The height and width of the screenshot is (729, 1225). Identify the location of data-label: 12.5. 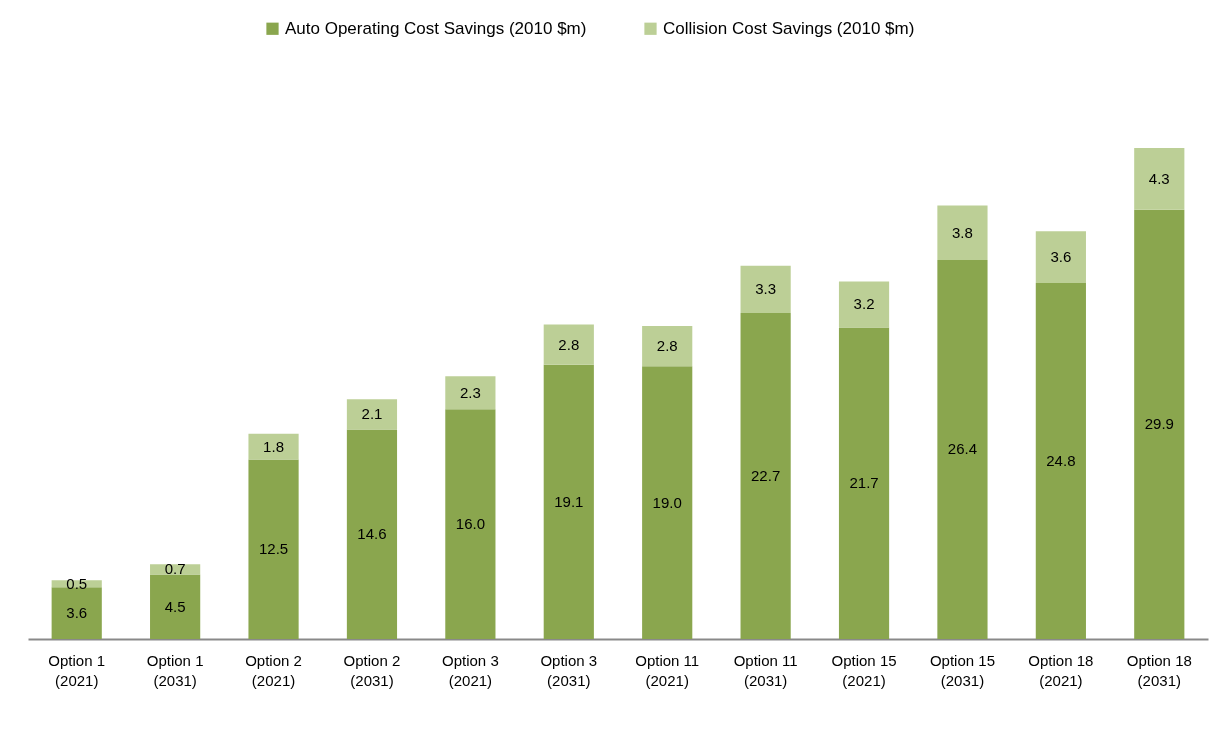
(273, 549).